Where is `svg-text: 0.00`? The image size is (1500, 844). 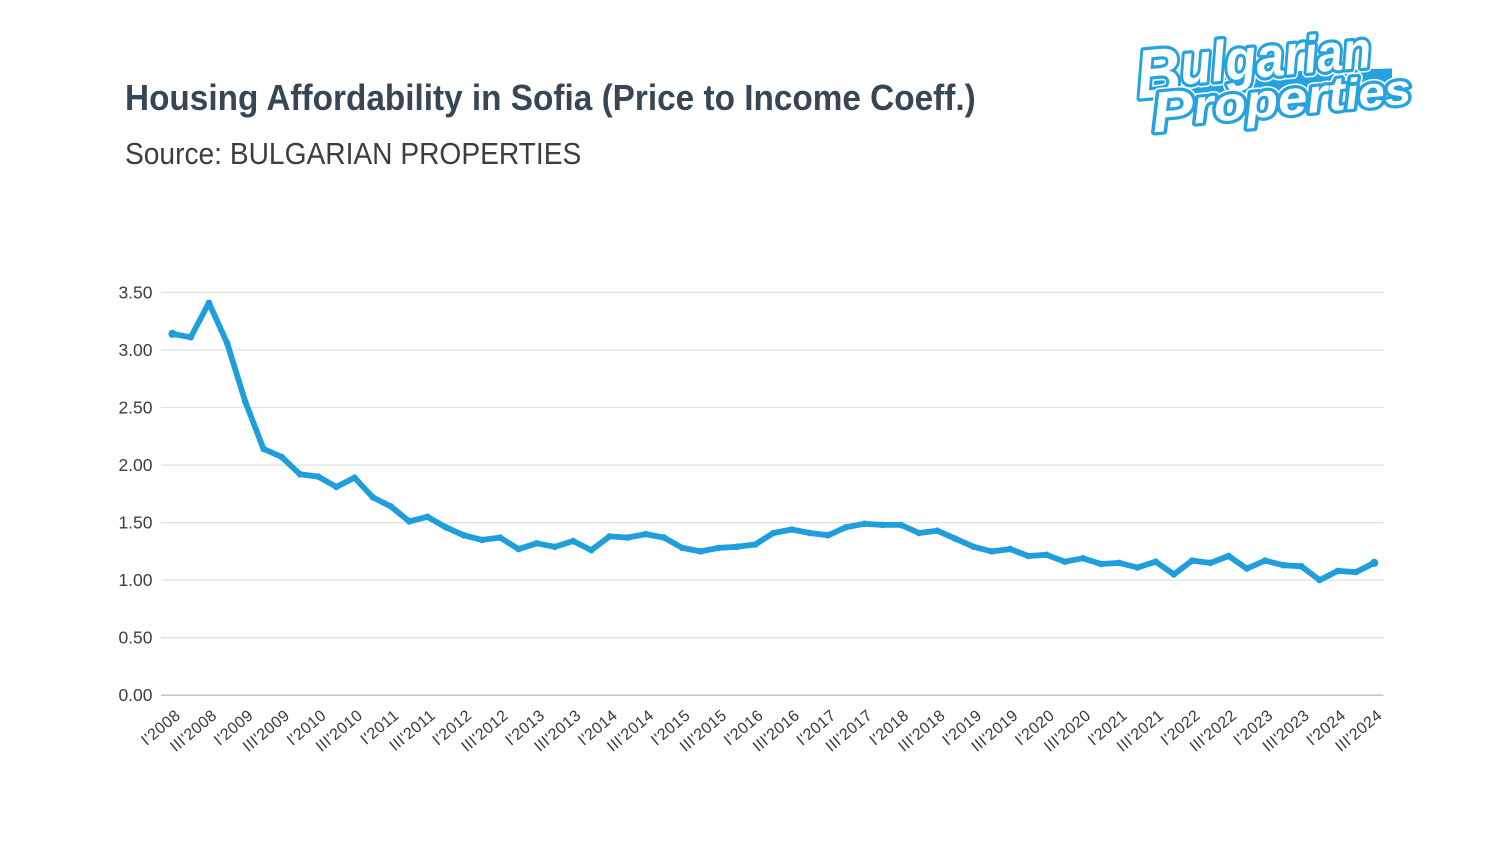
svg-text: 0.00 is located at coordinates (135, 695).